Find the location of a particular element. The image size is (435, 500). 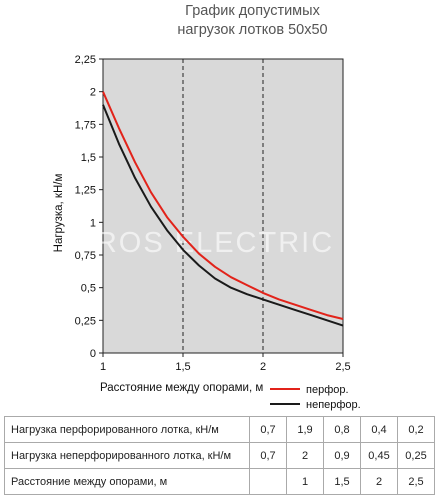

table-cell: 0,45 is located at coordinates (379, 455).